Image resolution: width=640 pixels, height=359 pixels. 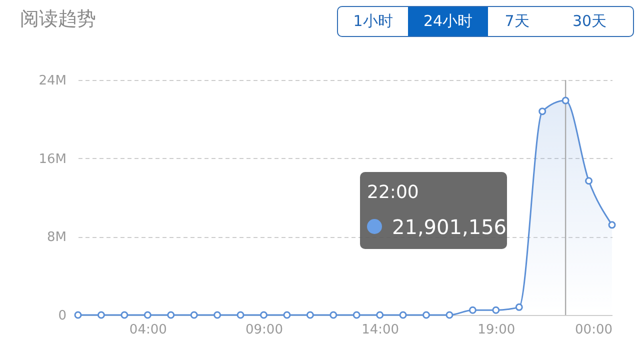 I want to click on annotation: 21,901,156, so click(x=449, y=227).